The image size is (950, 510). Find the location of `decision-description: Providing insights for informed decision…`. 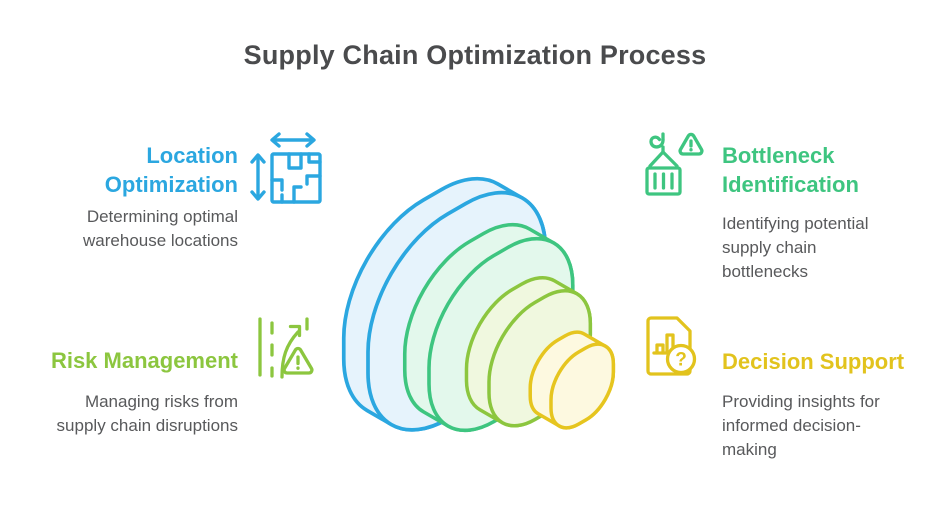

decision-description: Providing insights for informed decision… is located at coordinates (801, 425).